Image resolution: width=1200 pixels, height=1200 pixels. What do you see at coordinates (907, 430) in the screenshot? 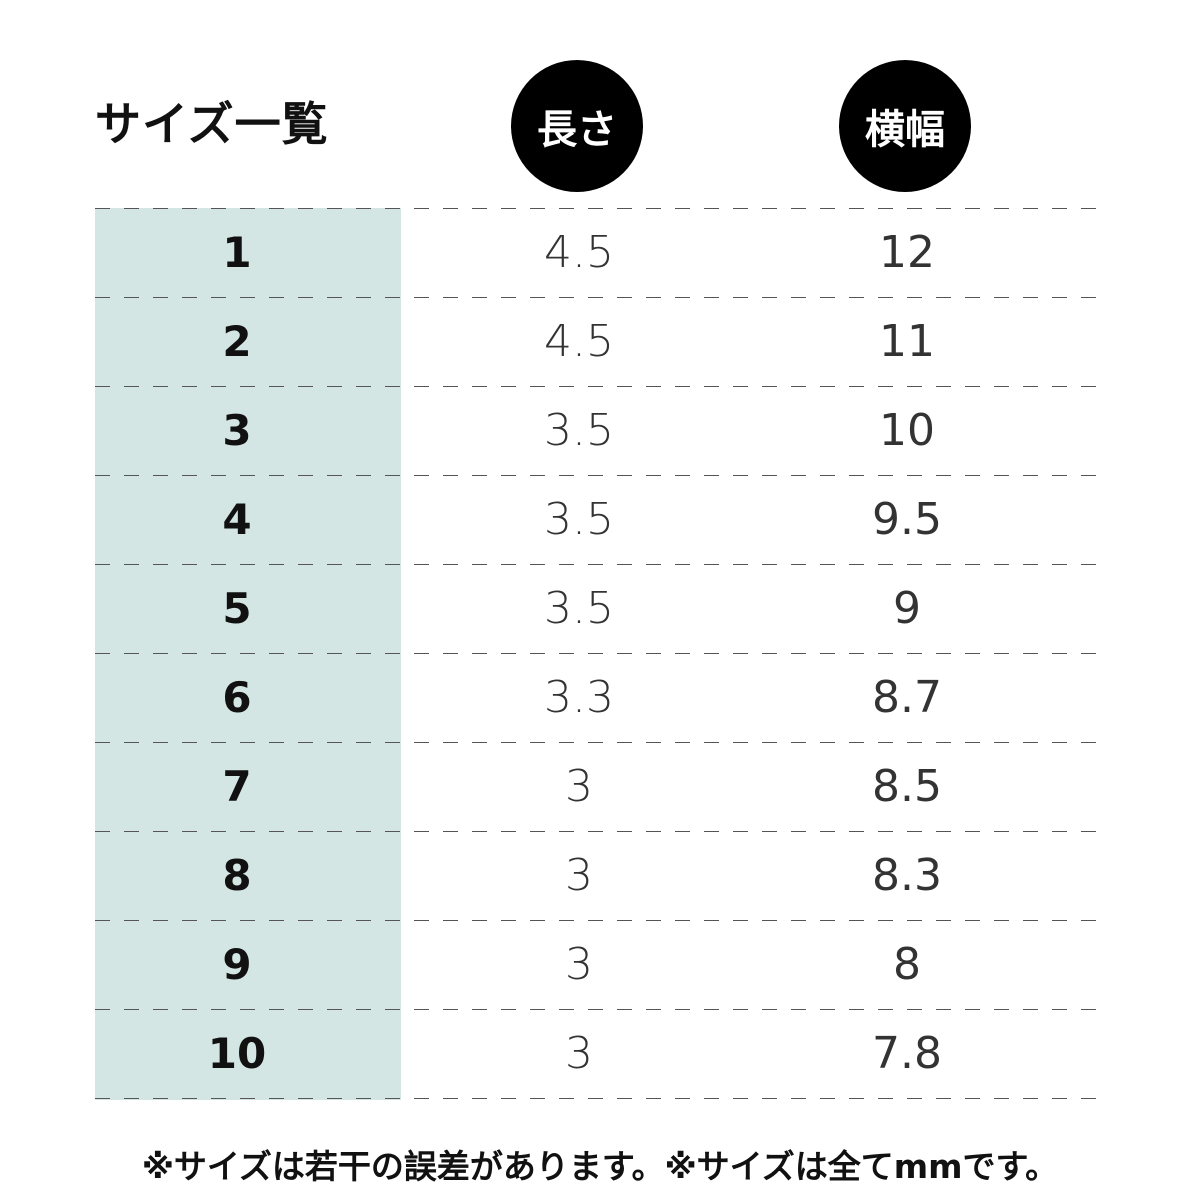
I see `width-cell: 10` at bounding box center [907, 430].